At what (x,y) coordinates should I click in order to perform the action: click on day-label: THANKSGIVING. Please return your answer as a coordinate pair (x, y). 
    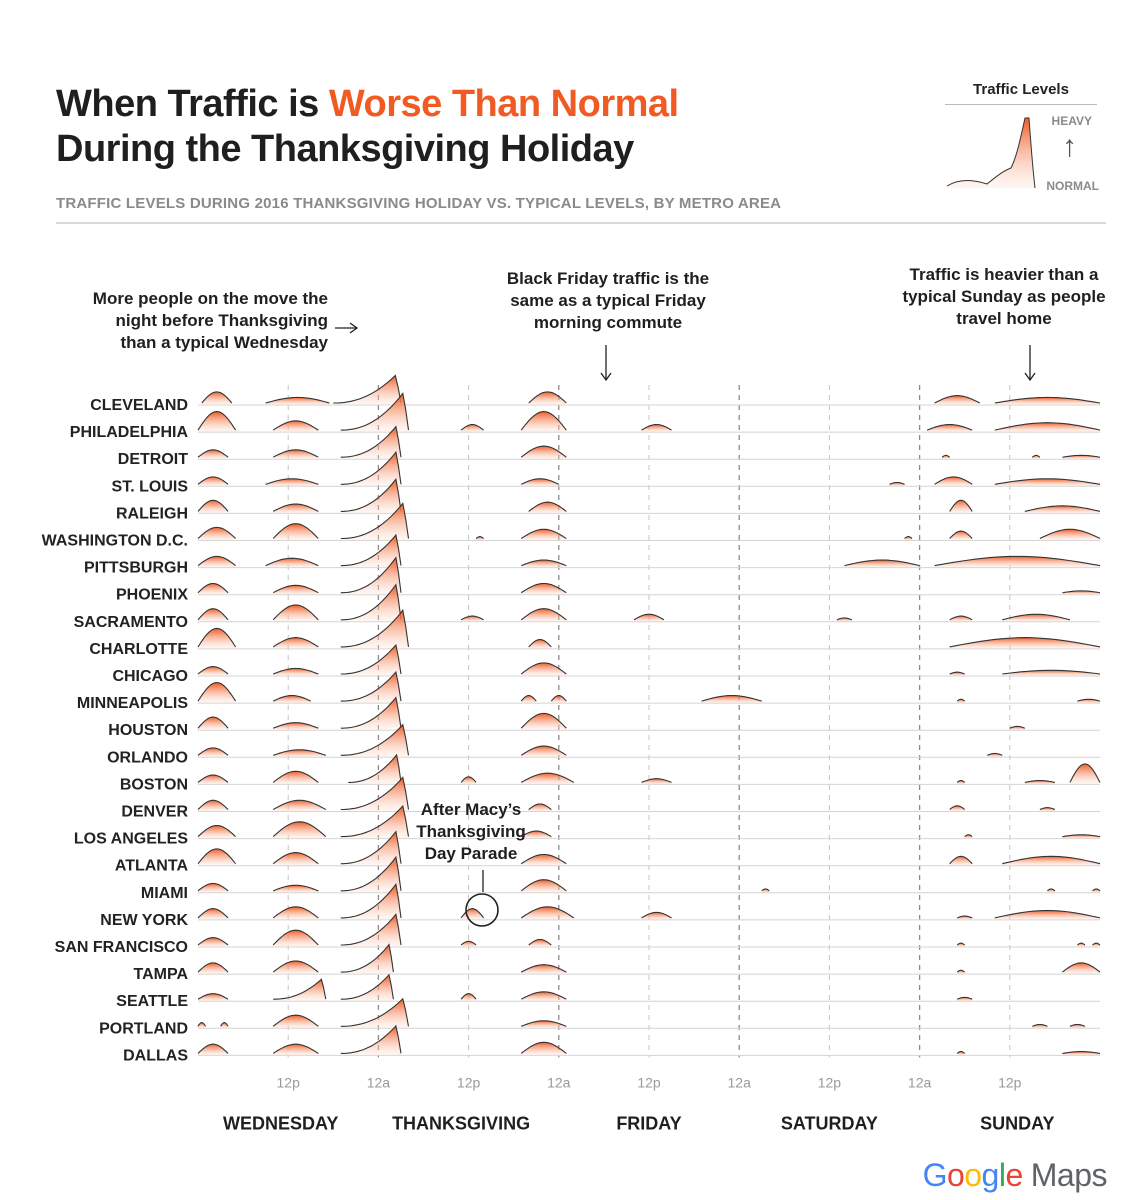
    Looking at the image, I should click on (461, 1123).